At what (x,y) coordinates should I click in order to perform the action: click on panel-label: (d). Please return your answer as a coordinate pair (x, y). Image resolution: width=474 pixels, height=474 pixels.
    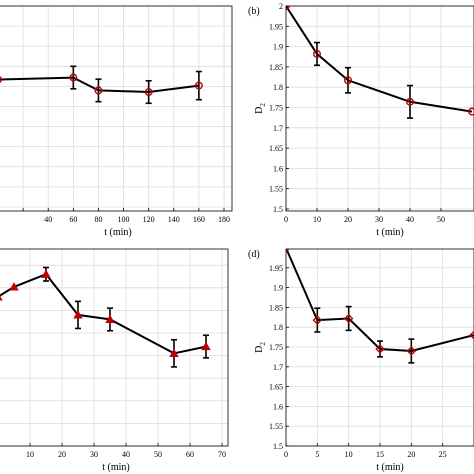
    Looking at the image, I should click on (254, 254).